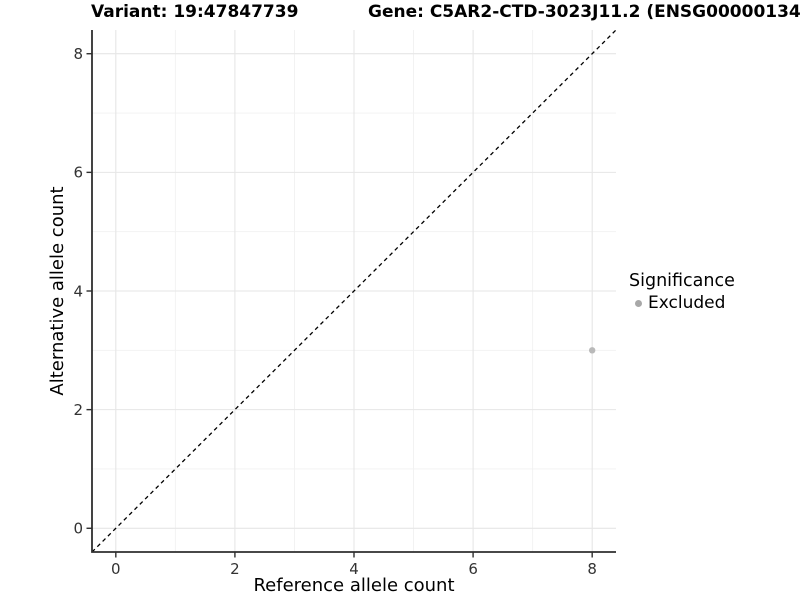  Describe the element at coordinates (78, 291) in the screenshot. I see `y-tick-label: 4` at that location.